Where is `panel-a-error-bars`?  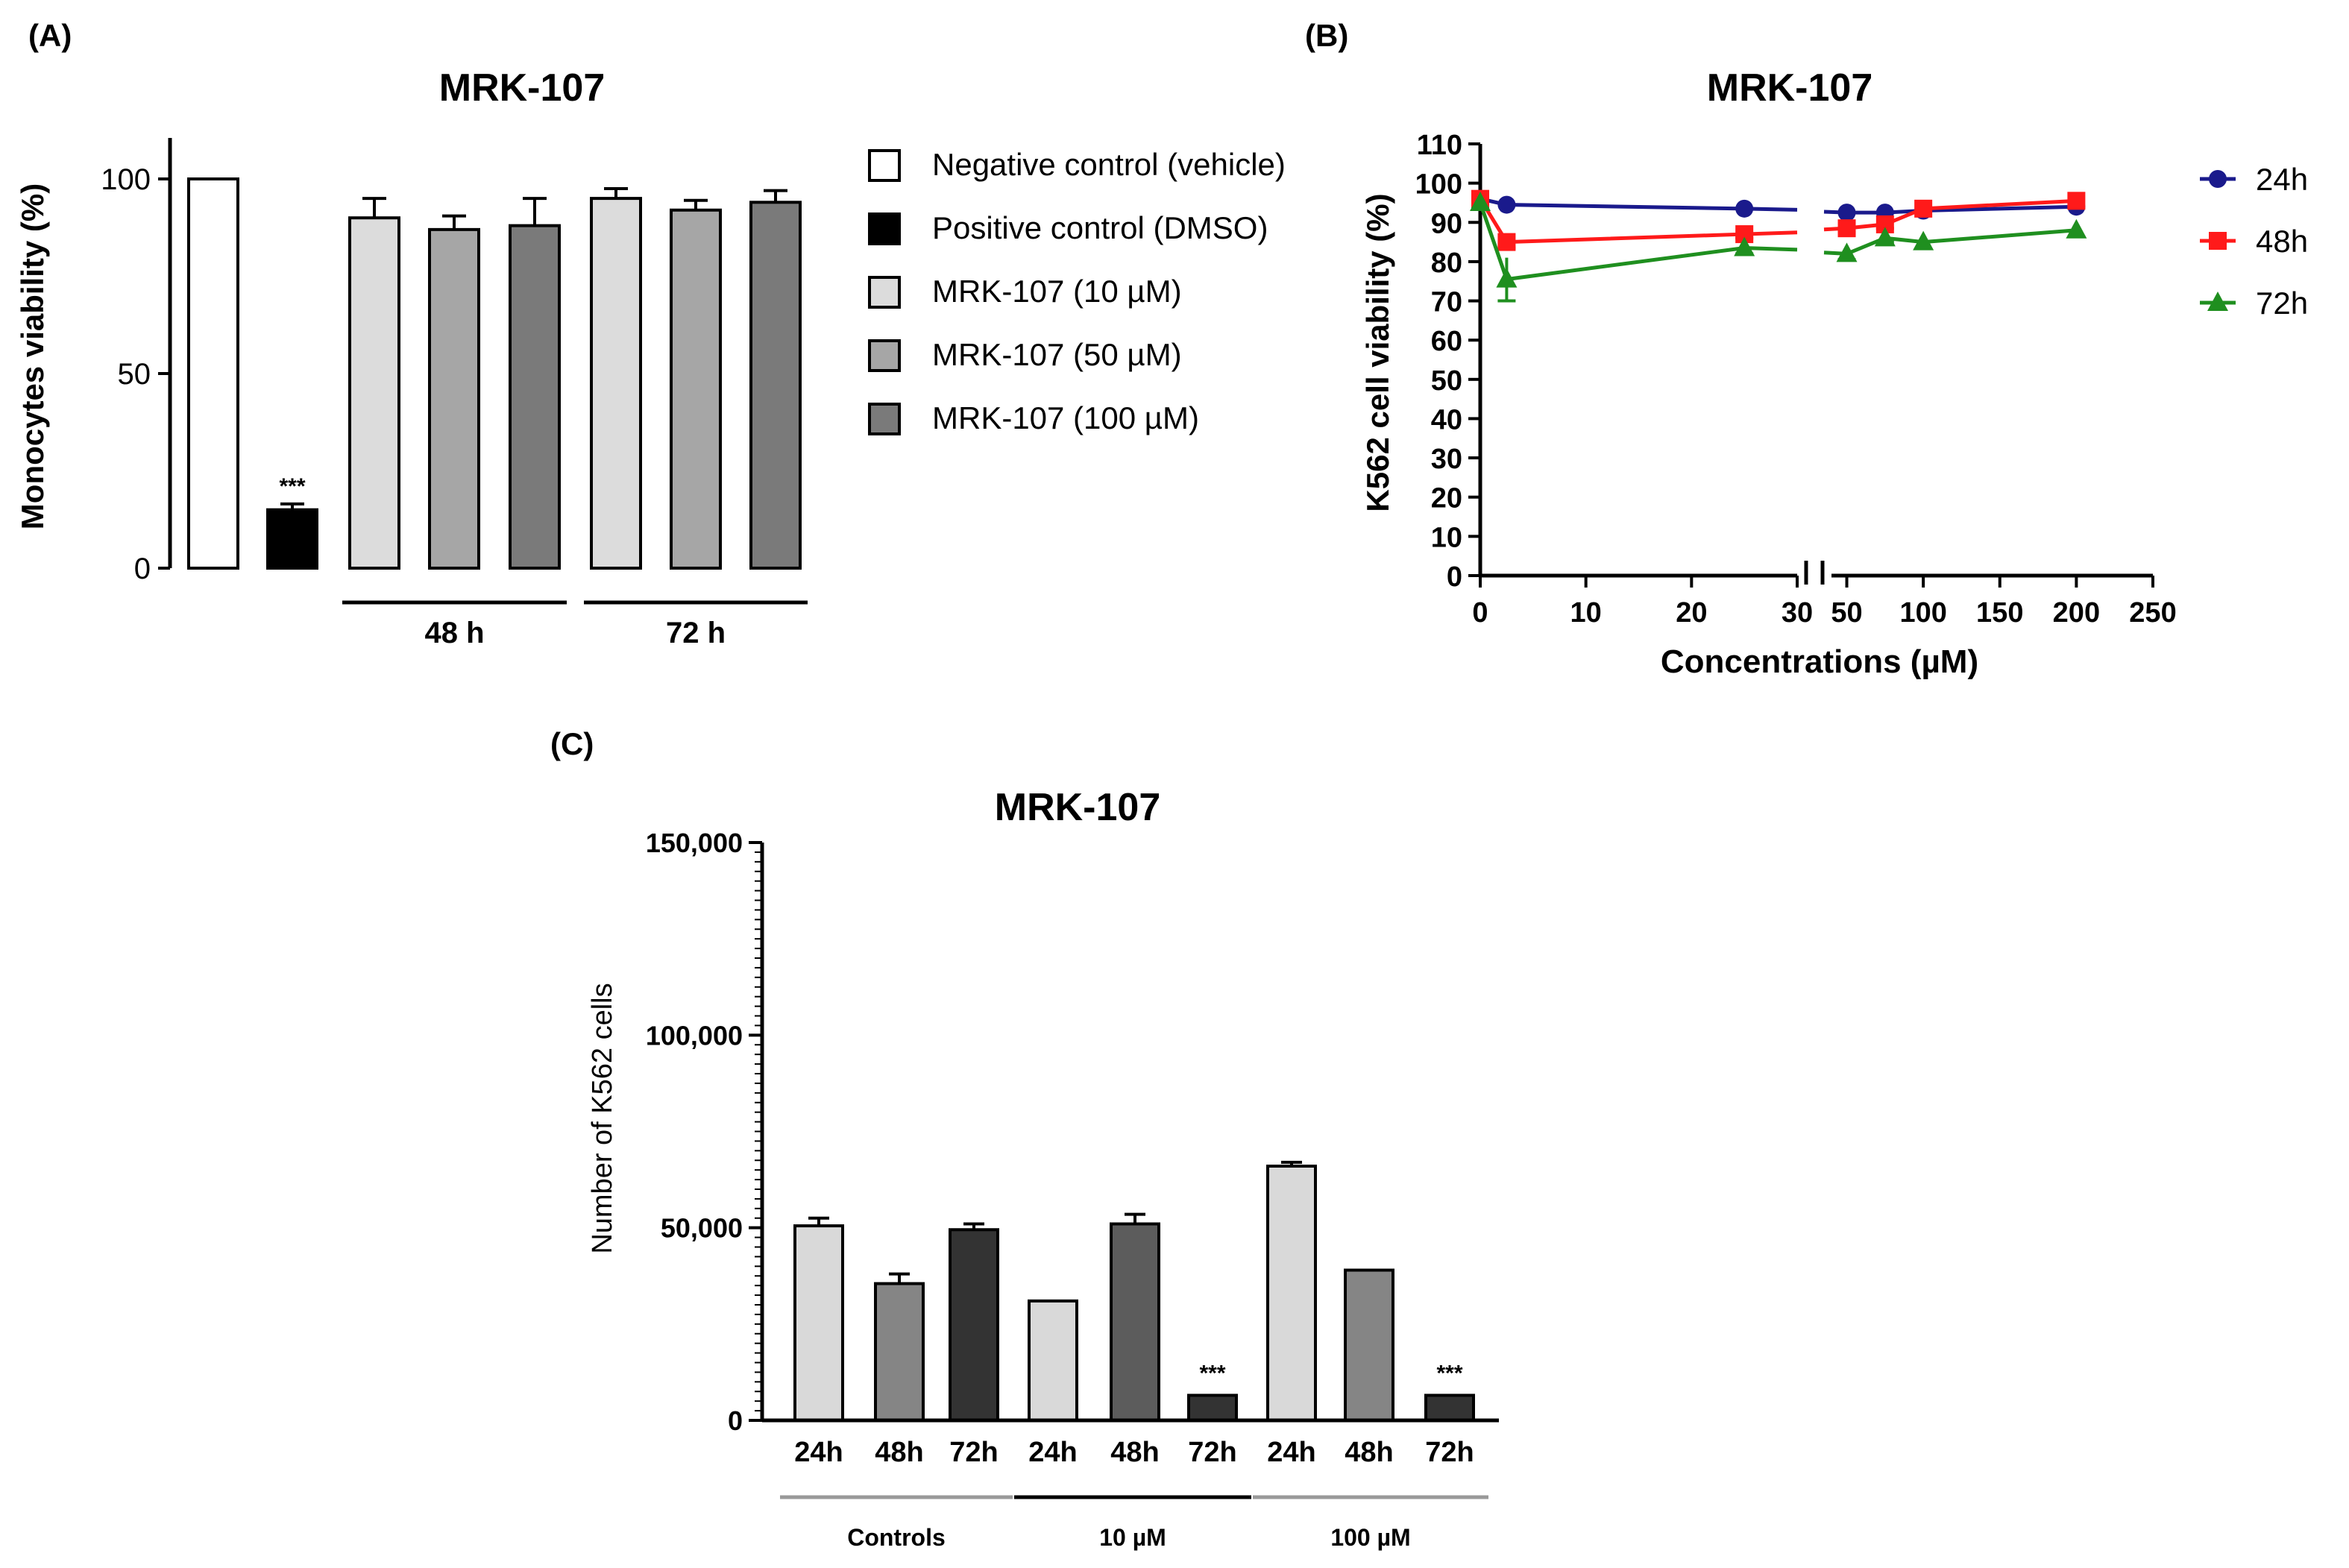 panel-a-error-bars is located at coordinates (533, 348).